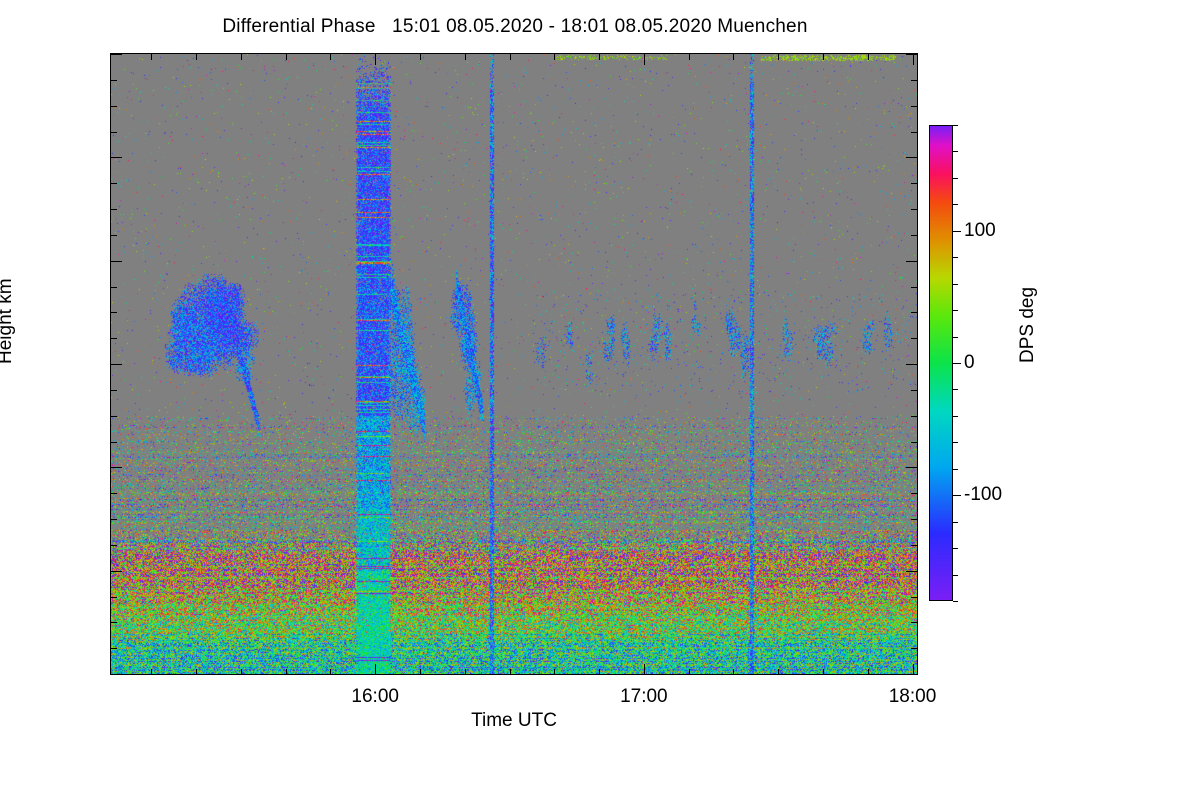  I want to click on colorbar-tick-label: 100, so click(980, 230).